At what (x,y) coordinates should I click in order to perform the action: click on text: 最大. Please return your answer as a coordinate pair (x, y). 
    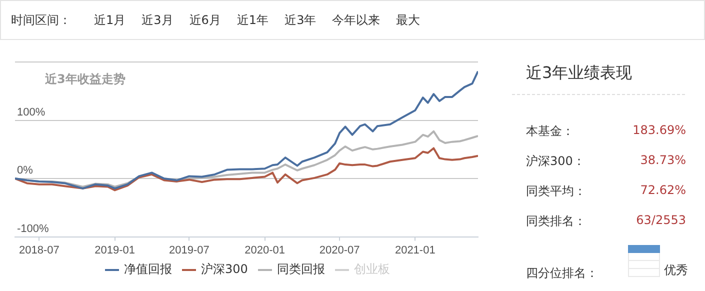
    Looking at the image, I should click on (408, 20).